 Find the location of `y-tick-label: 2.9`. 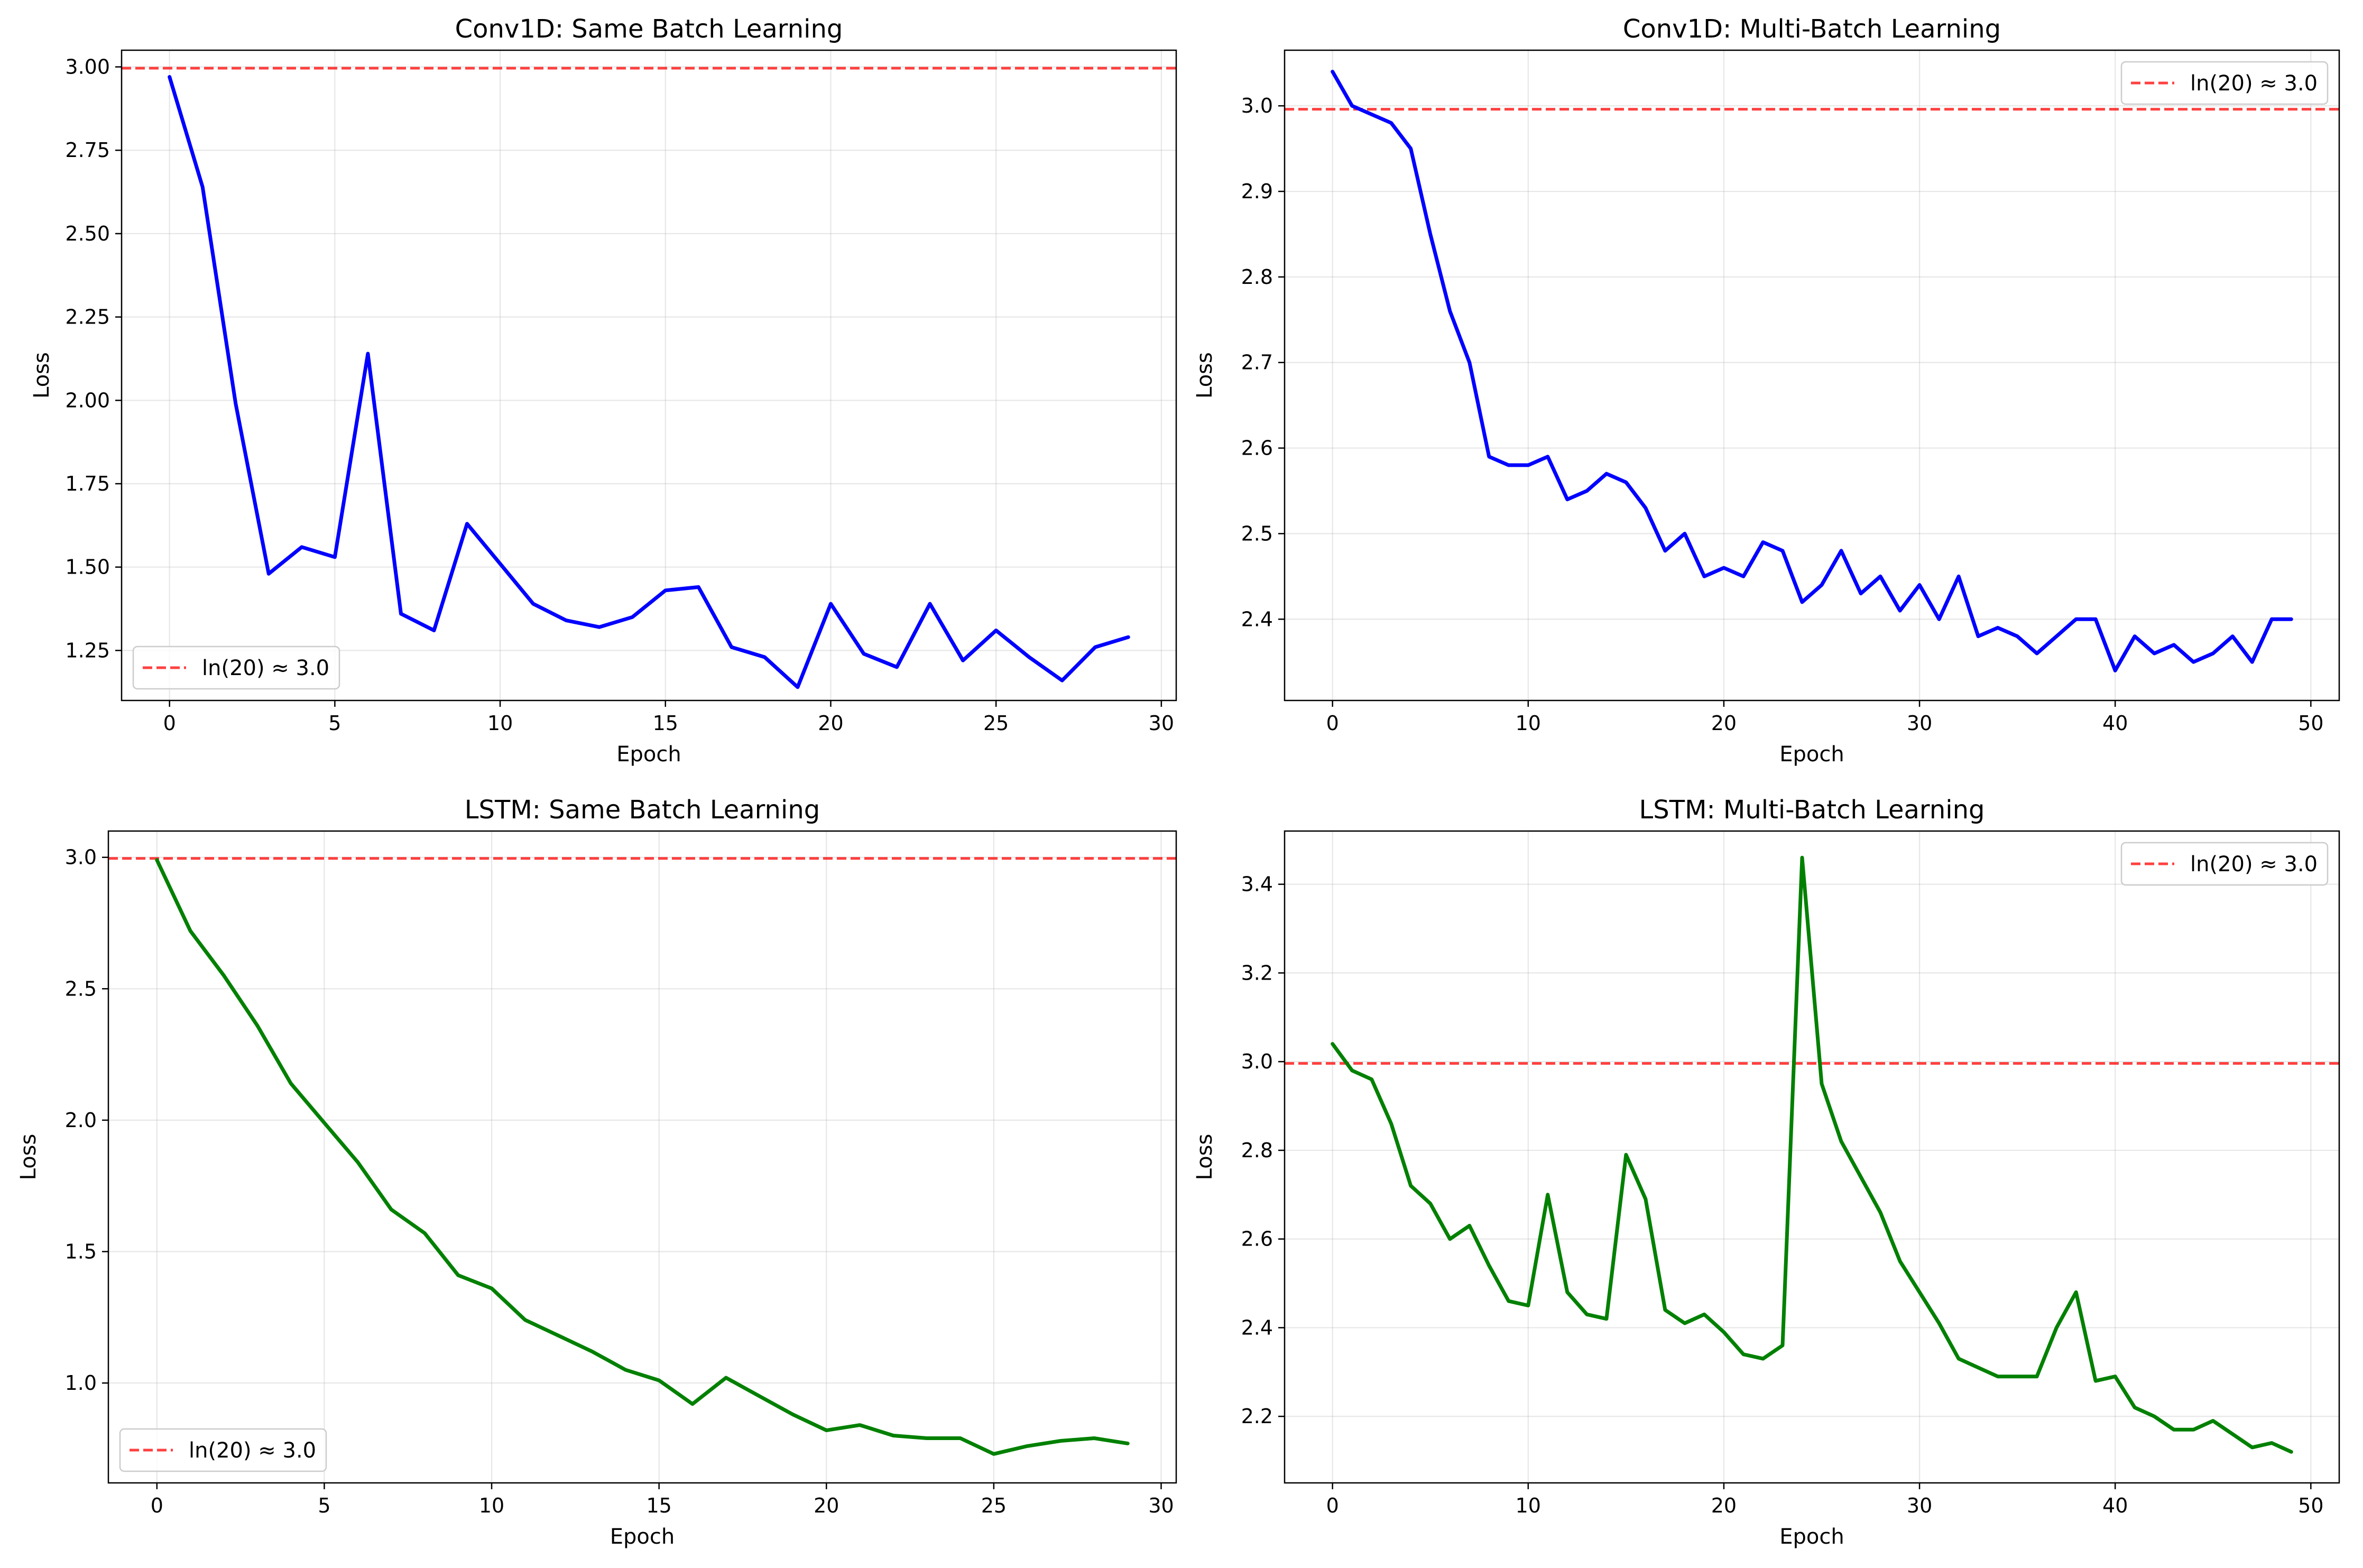

y-tick-label: 2.9 is located at coordinates (1257, 191).